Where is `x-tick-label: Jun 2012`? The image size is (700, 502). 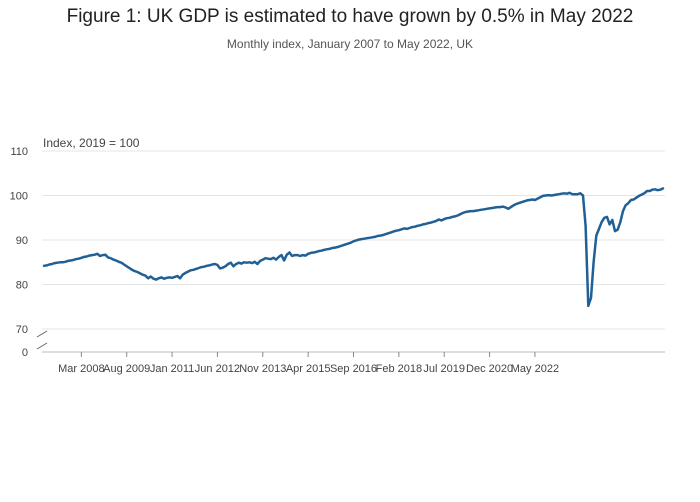 x-tick-label: Jun 2012 is located at coordinates (217, 369).